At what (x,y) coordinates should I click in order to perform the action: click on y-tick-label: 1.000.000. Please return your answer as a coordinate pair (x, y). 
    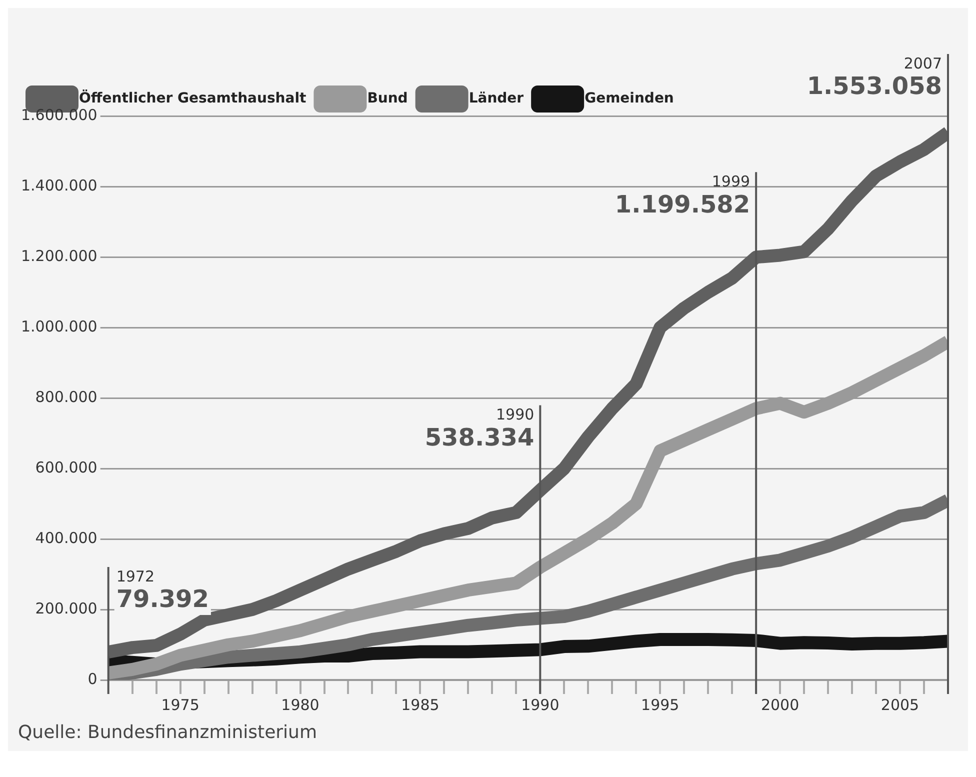
    Looking at the image, I should click on (59, 326).